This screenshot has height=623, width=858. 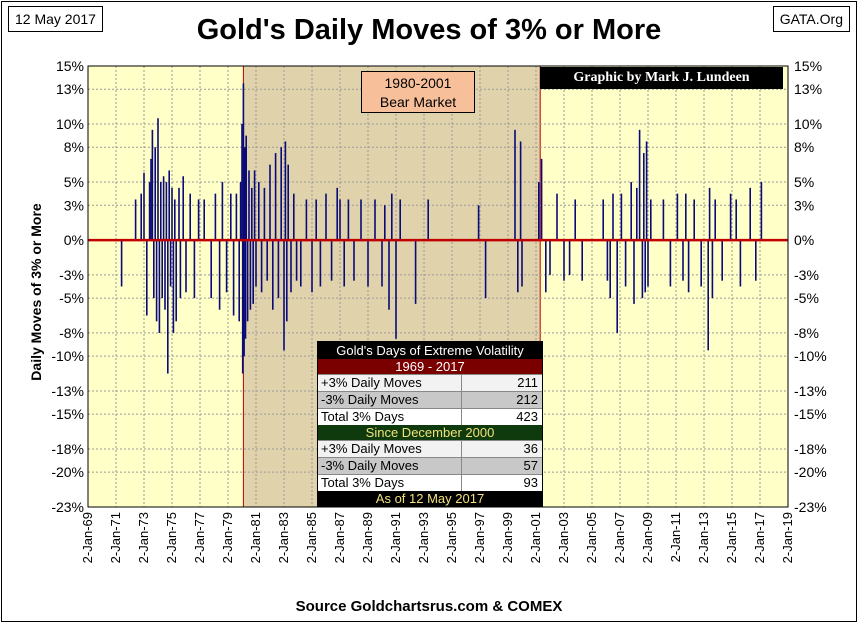 What do you see at coordinates (36, 292) in the screenshot?
I see `y-axis-label: Daily Moves of 3% or More` at bounding box center [36, 292].